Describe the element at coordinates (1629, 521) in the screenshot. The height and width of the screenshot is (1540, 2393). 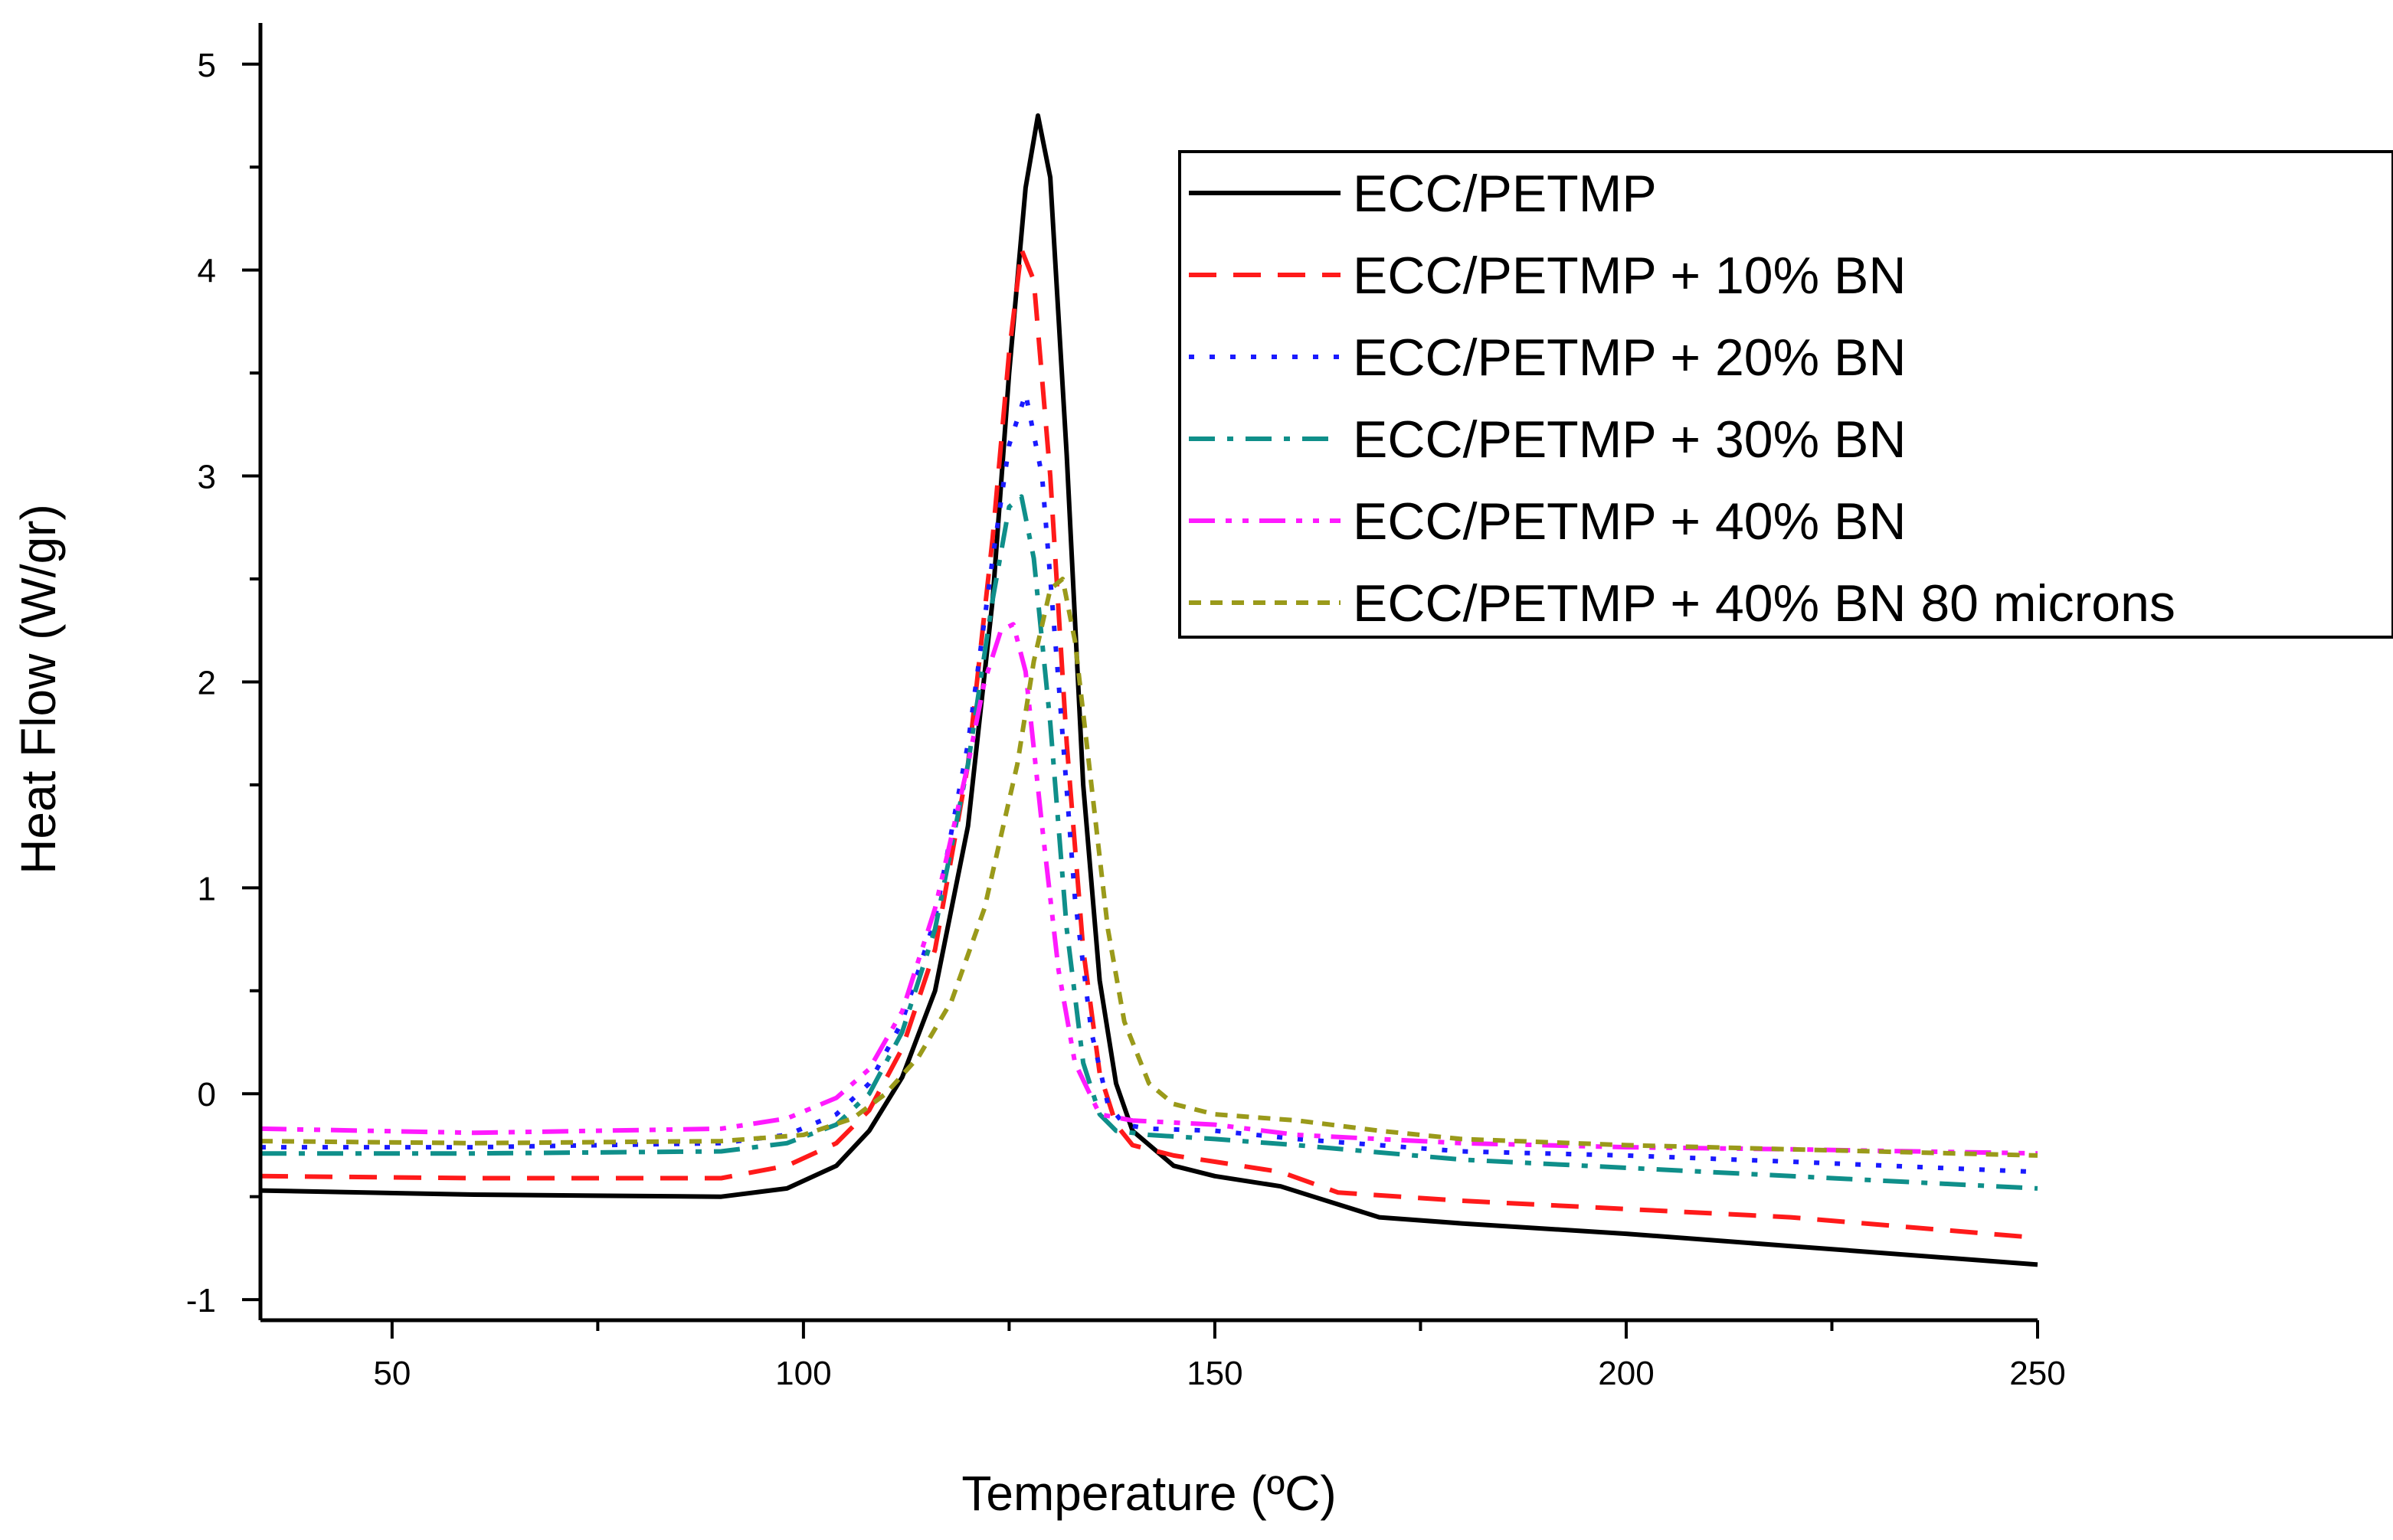
I see `legend-label-ecc-petmp-40-bn: ECC/PETMP + 40% BN` at that location.